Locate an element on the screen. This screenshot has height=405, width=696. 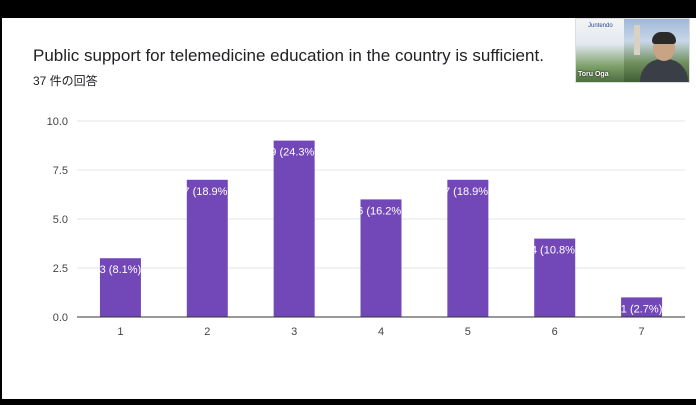
x-tick-label: 6 is located at coordinates (555, 332).